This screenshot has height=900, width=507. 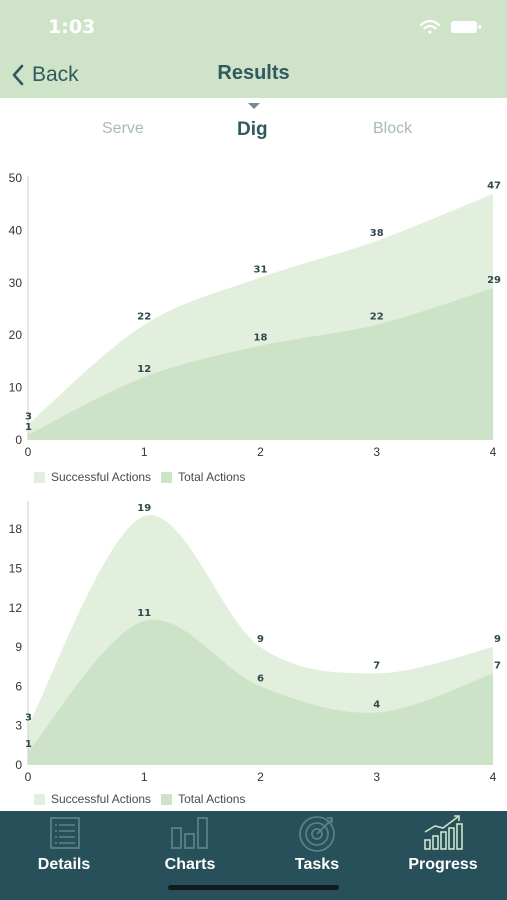 I want to click on tabbar-progress: Progress, so click(x=443, y=855).